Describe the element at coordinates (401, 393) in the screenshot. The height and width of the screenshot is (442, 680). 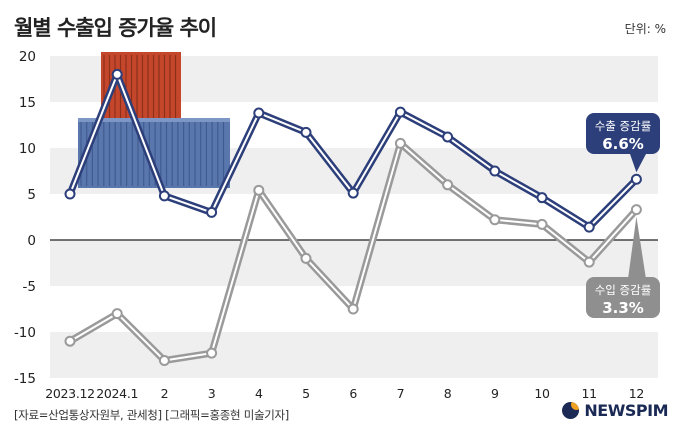
I see `x-tick-label: 7` at that location.